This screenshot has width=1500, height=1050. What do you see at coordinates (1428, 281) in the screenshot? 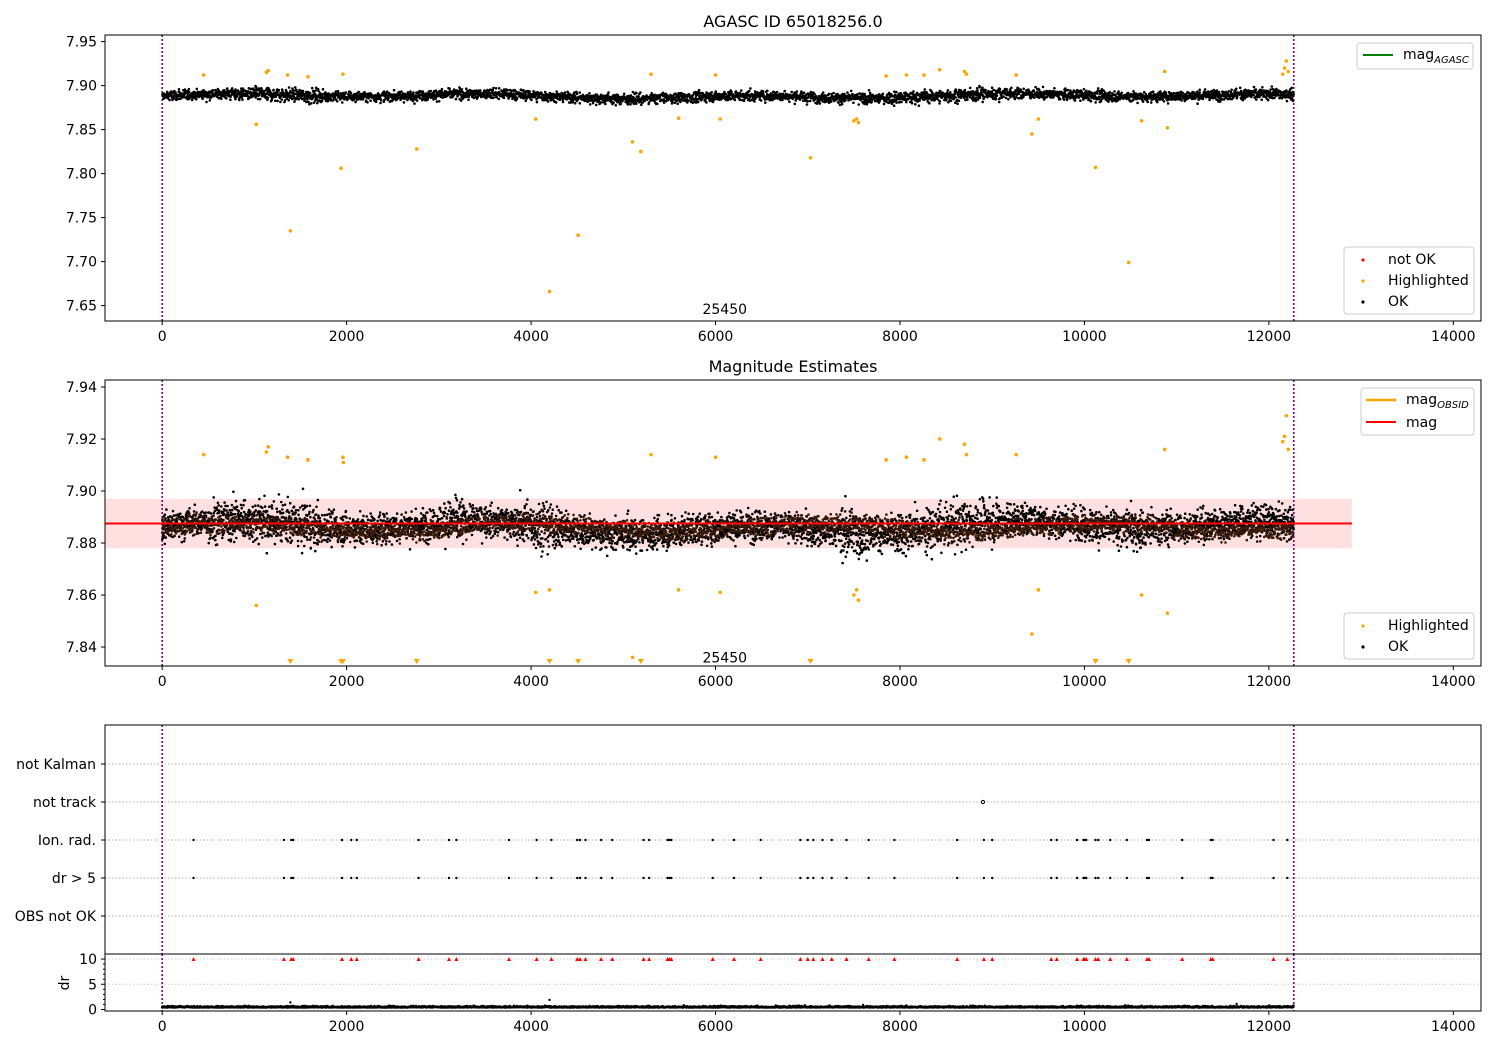
I see `legend-label-highlighted: Highlighted` at bounding box center [1428, 281].